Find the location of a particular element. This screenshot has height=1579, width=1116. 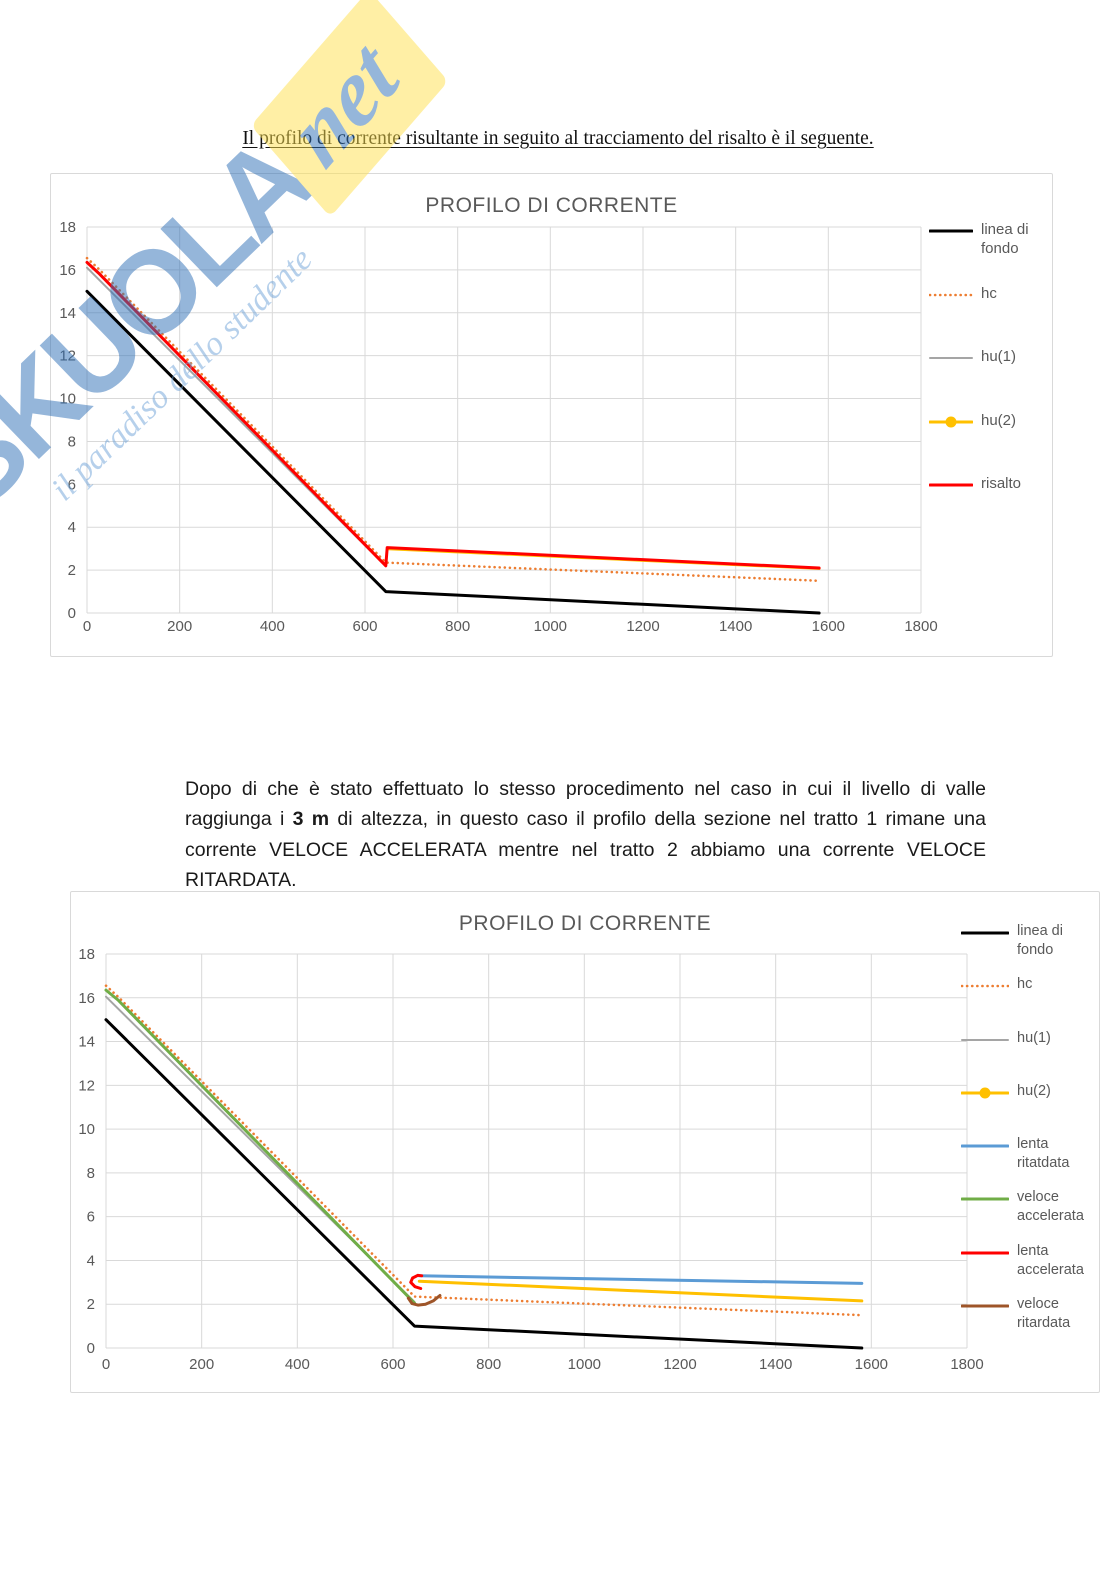

legend-item: lenta ritatdata is located at coordinates (1027, 1161).